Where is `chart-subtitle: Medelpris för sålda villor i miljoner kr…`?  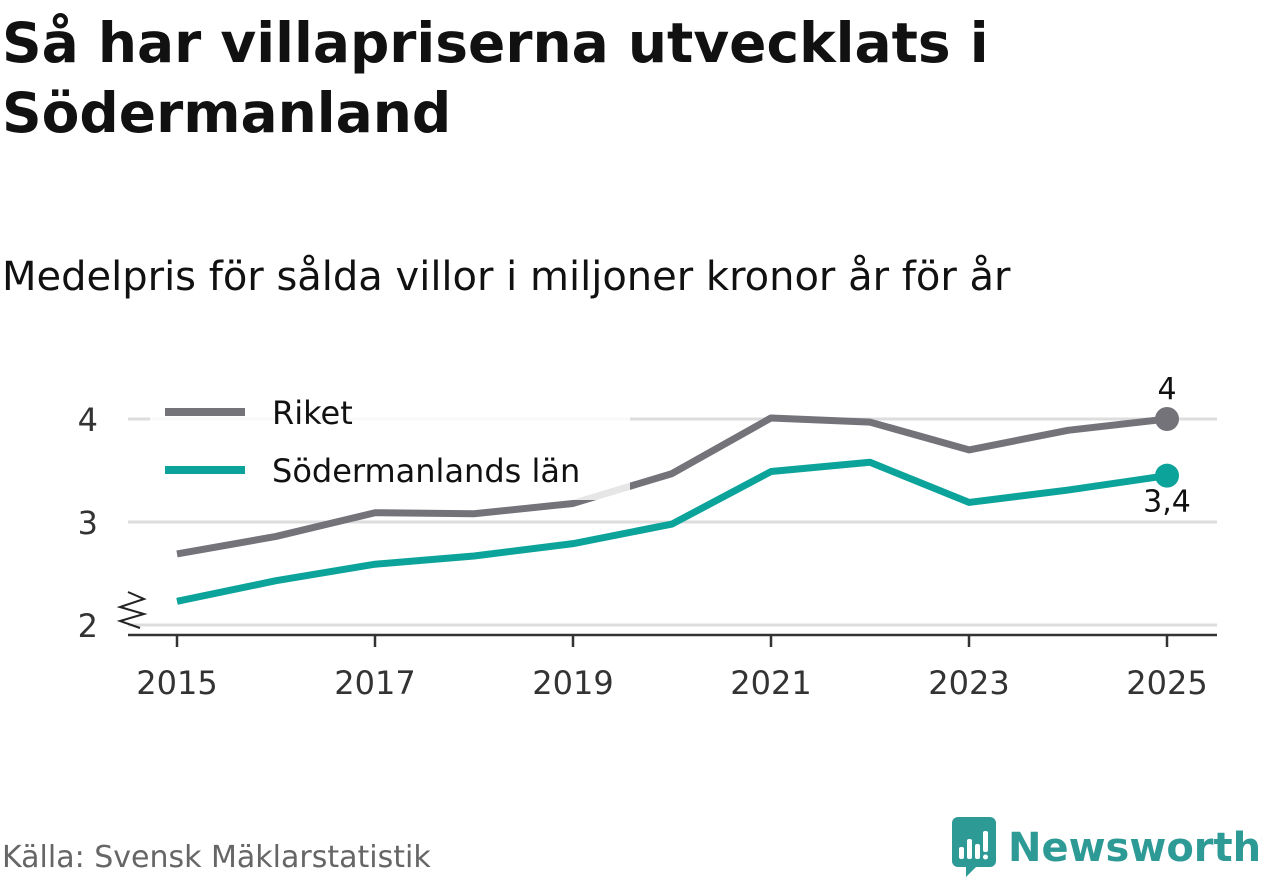
chart-subtitle: Medelpris för sålda villor i miljoner kr… is located at coordinates (506, 277).